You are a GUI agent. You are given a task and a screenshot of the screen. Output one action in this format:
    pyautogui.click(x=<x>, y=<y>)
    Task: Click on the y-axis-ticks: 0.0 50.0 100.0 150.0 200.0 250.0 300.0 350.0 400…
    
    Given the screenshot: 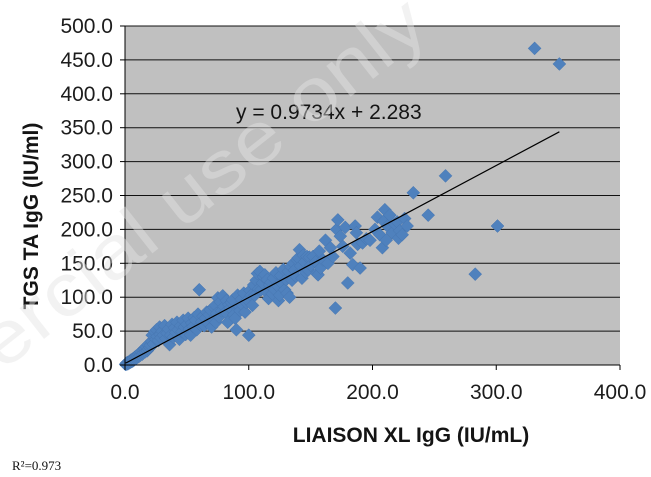 What is the action you would take?
    pyautogui.click(x=92, y=196)
    